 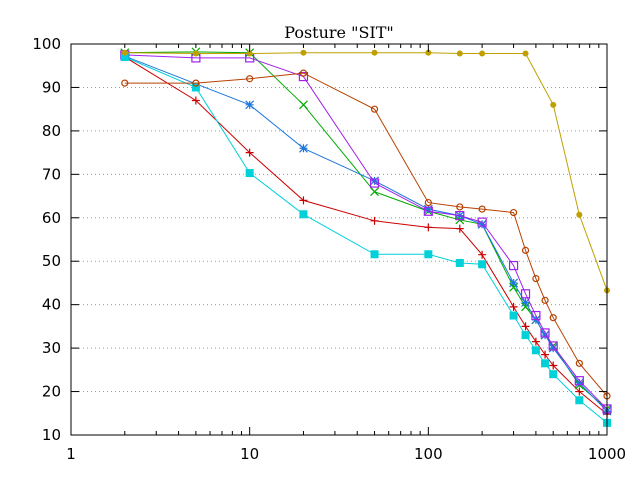 I want to click on x-tick-label: 1000, so click(x=607, y=454).